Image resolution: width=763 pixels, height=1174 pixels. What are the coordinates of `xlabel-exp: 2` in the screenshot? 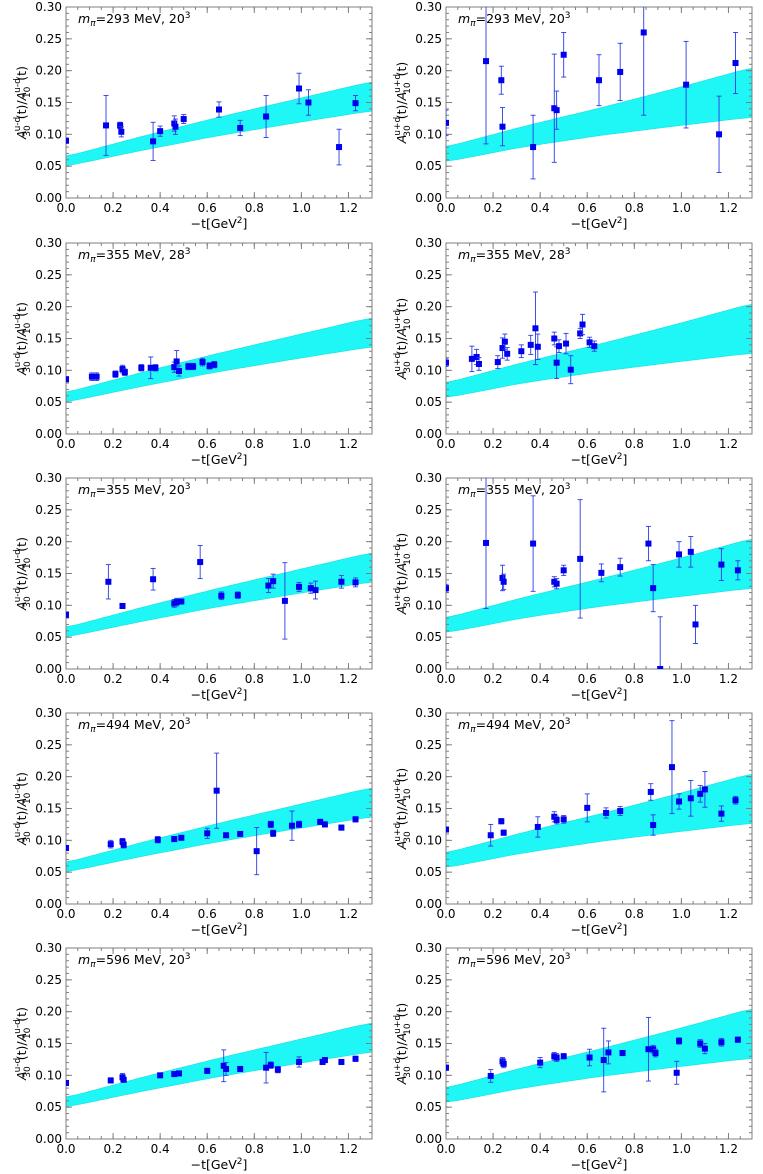 It's located at (240, 457).